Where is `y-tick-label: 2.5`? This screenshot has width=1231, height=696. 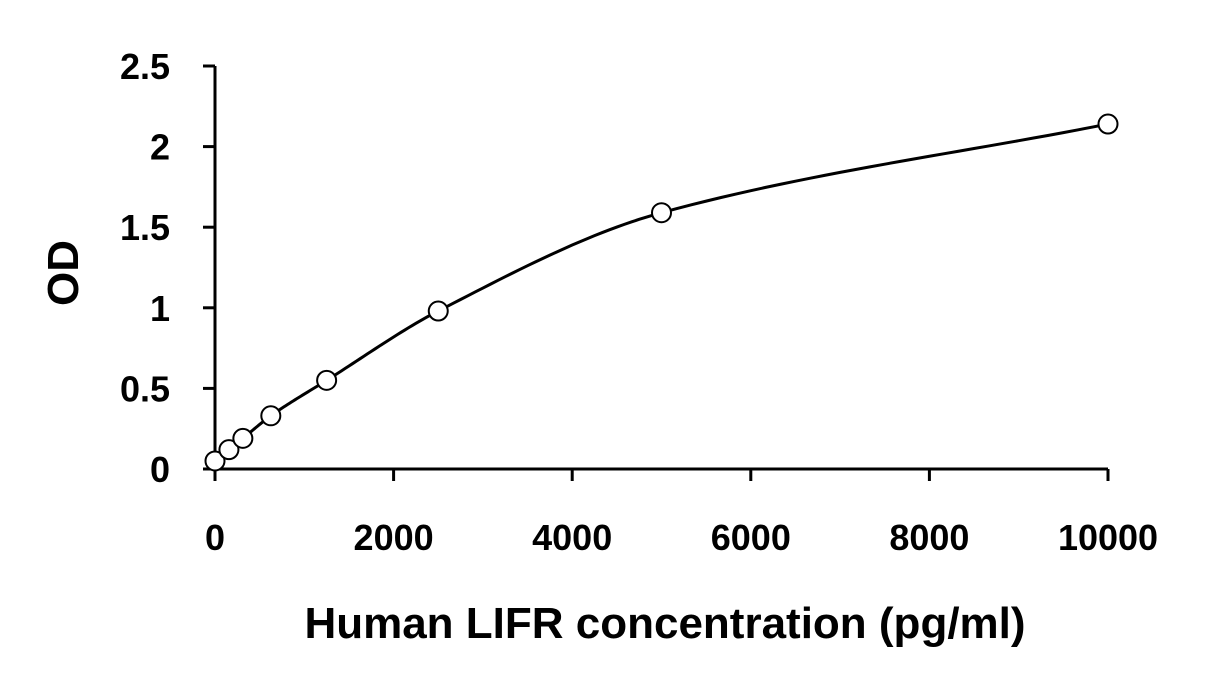 y-tick-label: 2.5 is located at coordinates (145, 66).